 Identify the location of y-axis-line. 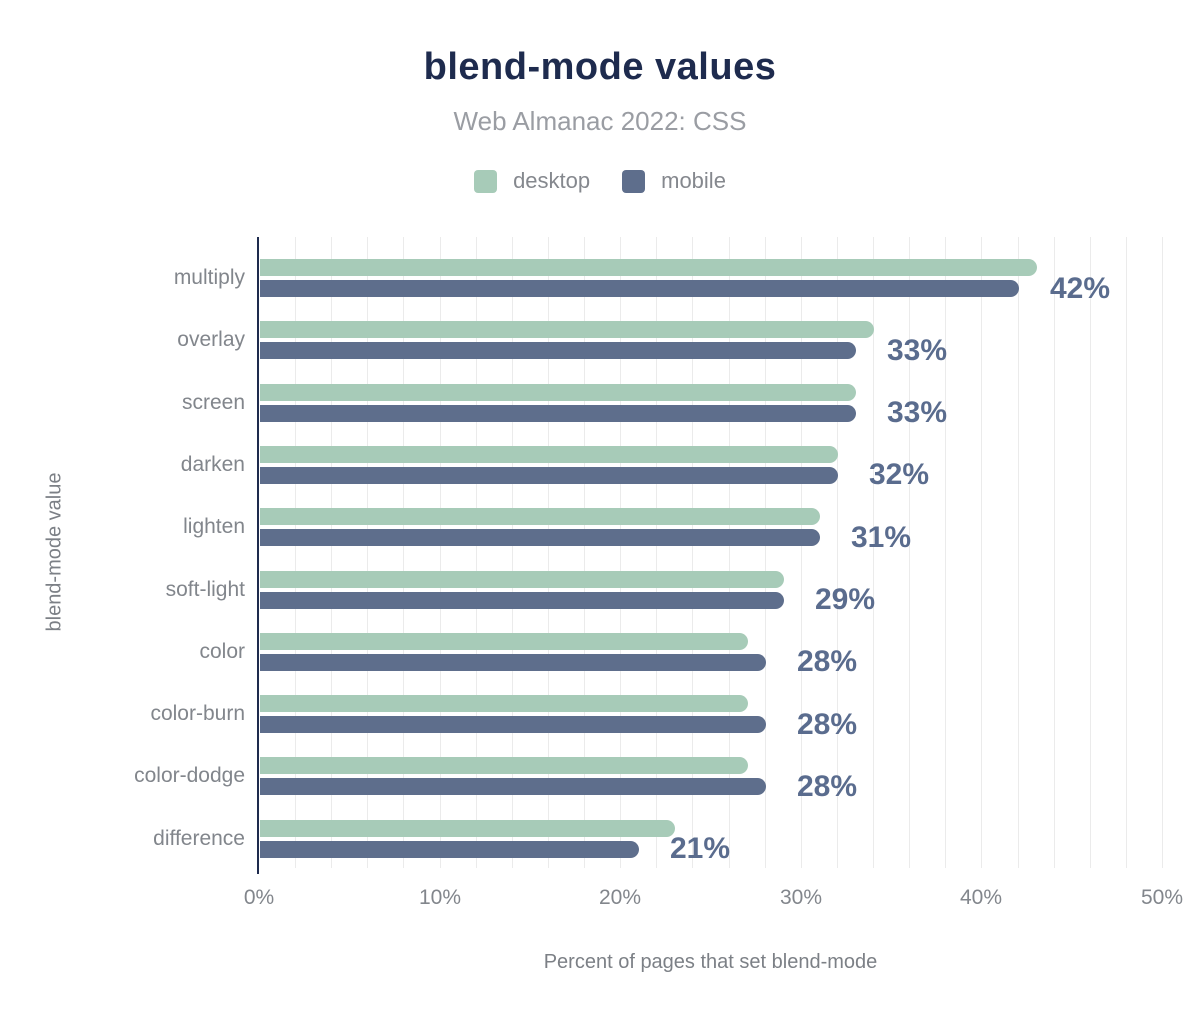
(258, 555).